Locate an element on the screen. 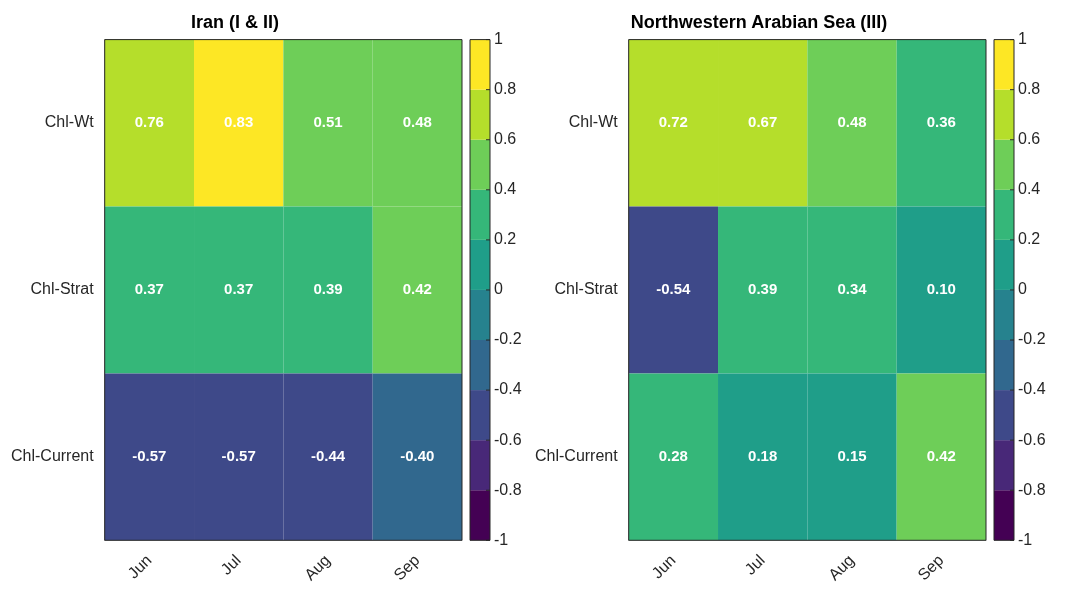  data-label: 0.51 is located at coordinates (328, 122).